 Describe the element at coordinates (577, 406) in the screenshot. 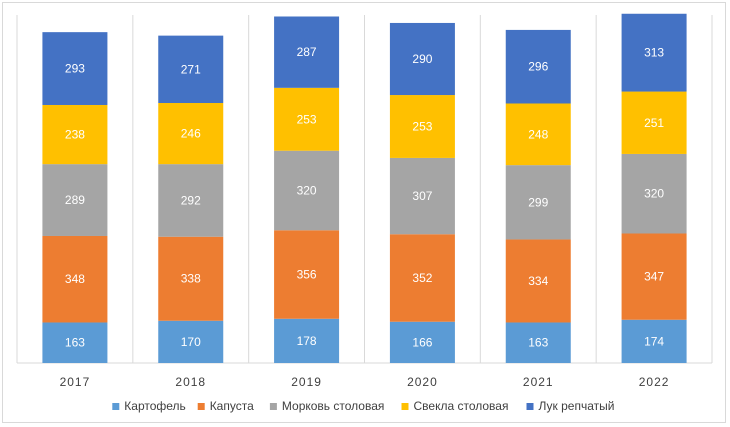

I see `legend-label: Лук репчатый` at that location.